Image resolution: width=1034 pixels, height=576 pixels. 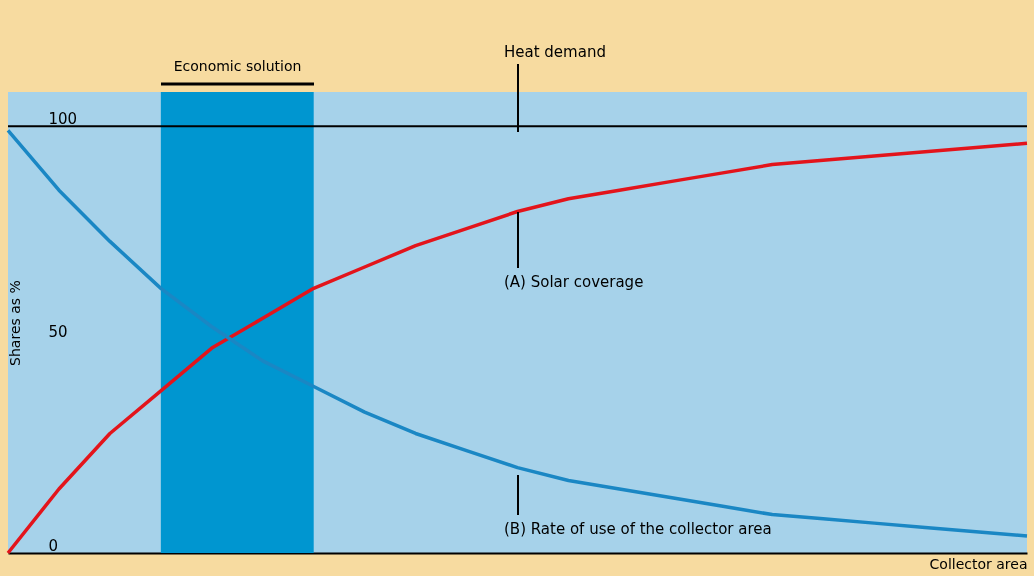 What do you see at coordinates (555, 52) in the screenshot?
I see `text: Heat demand` at bounding box center [555, 52].